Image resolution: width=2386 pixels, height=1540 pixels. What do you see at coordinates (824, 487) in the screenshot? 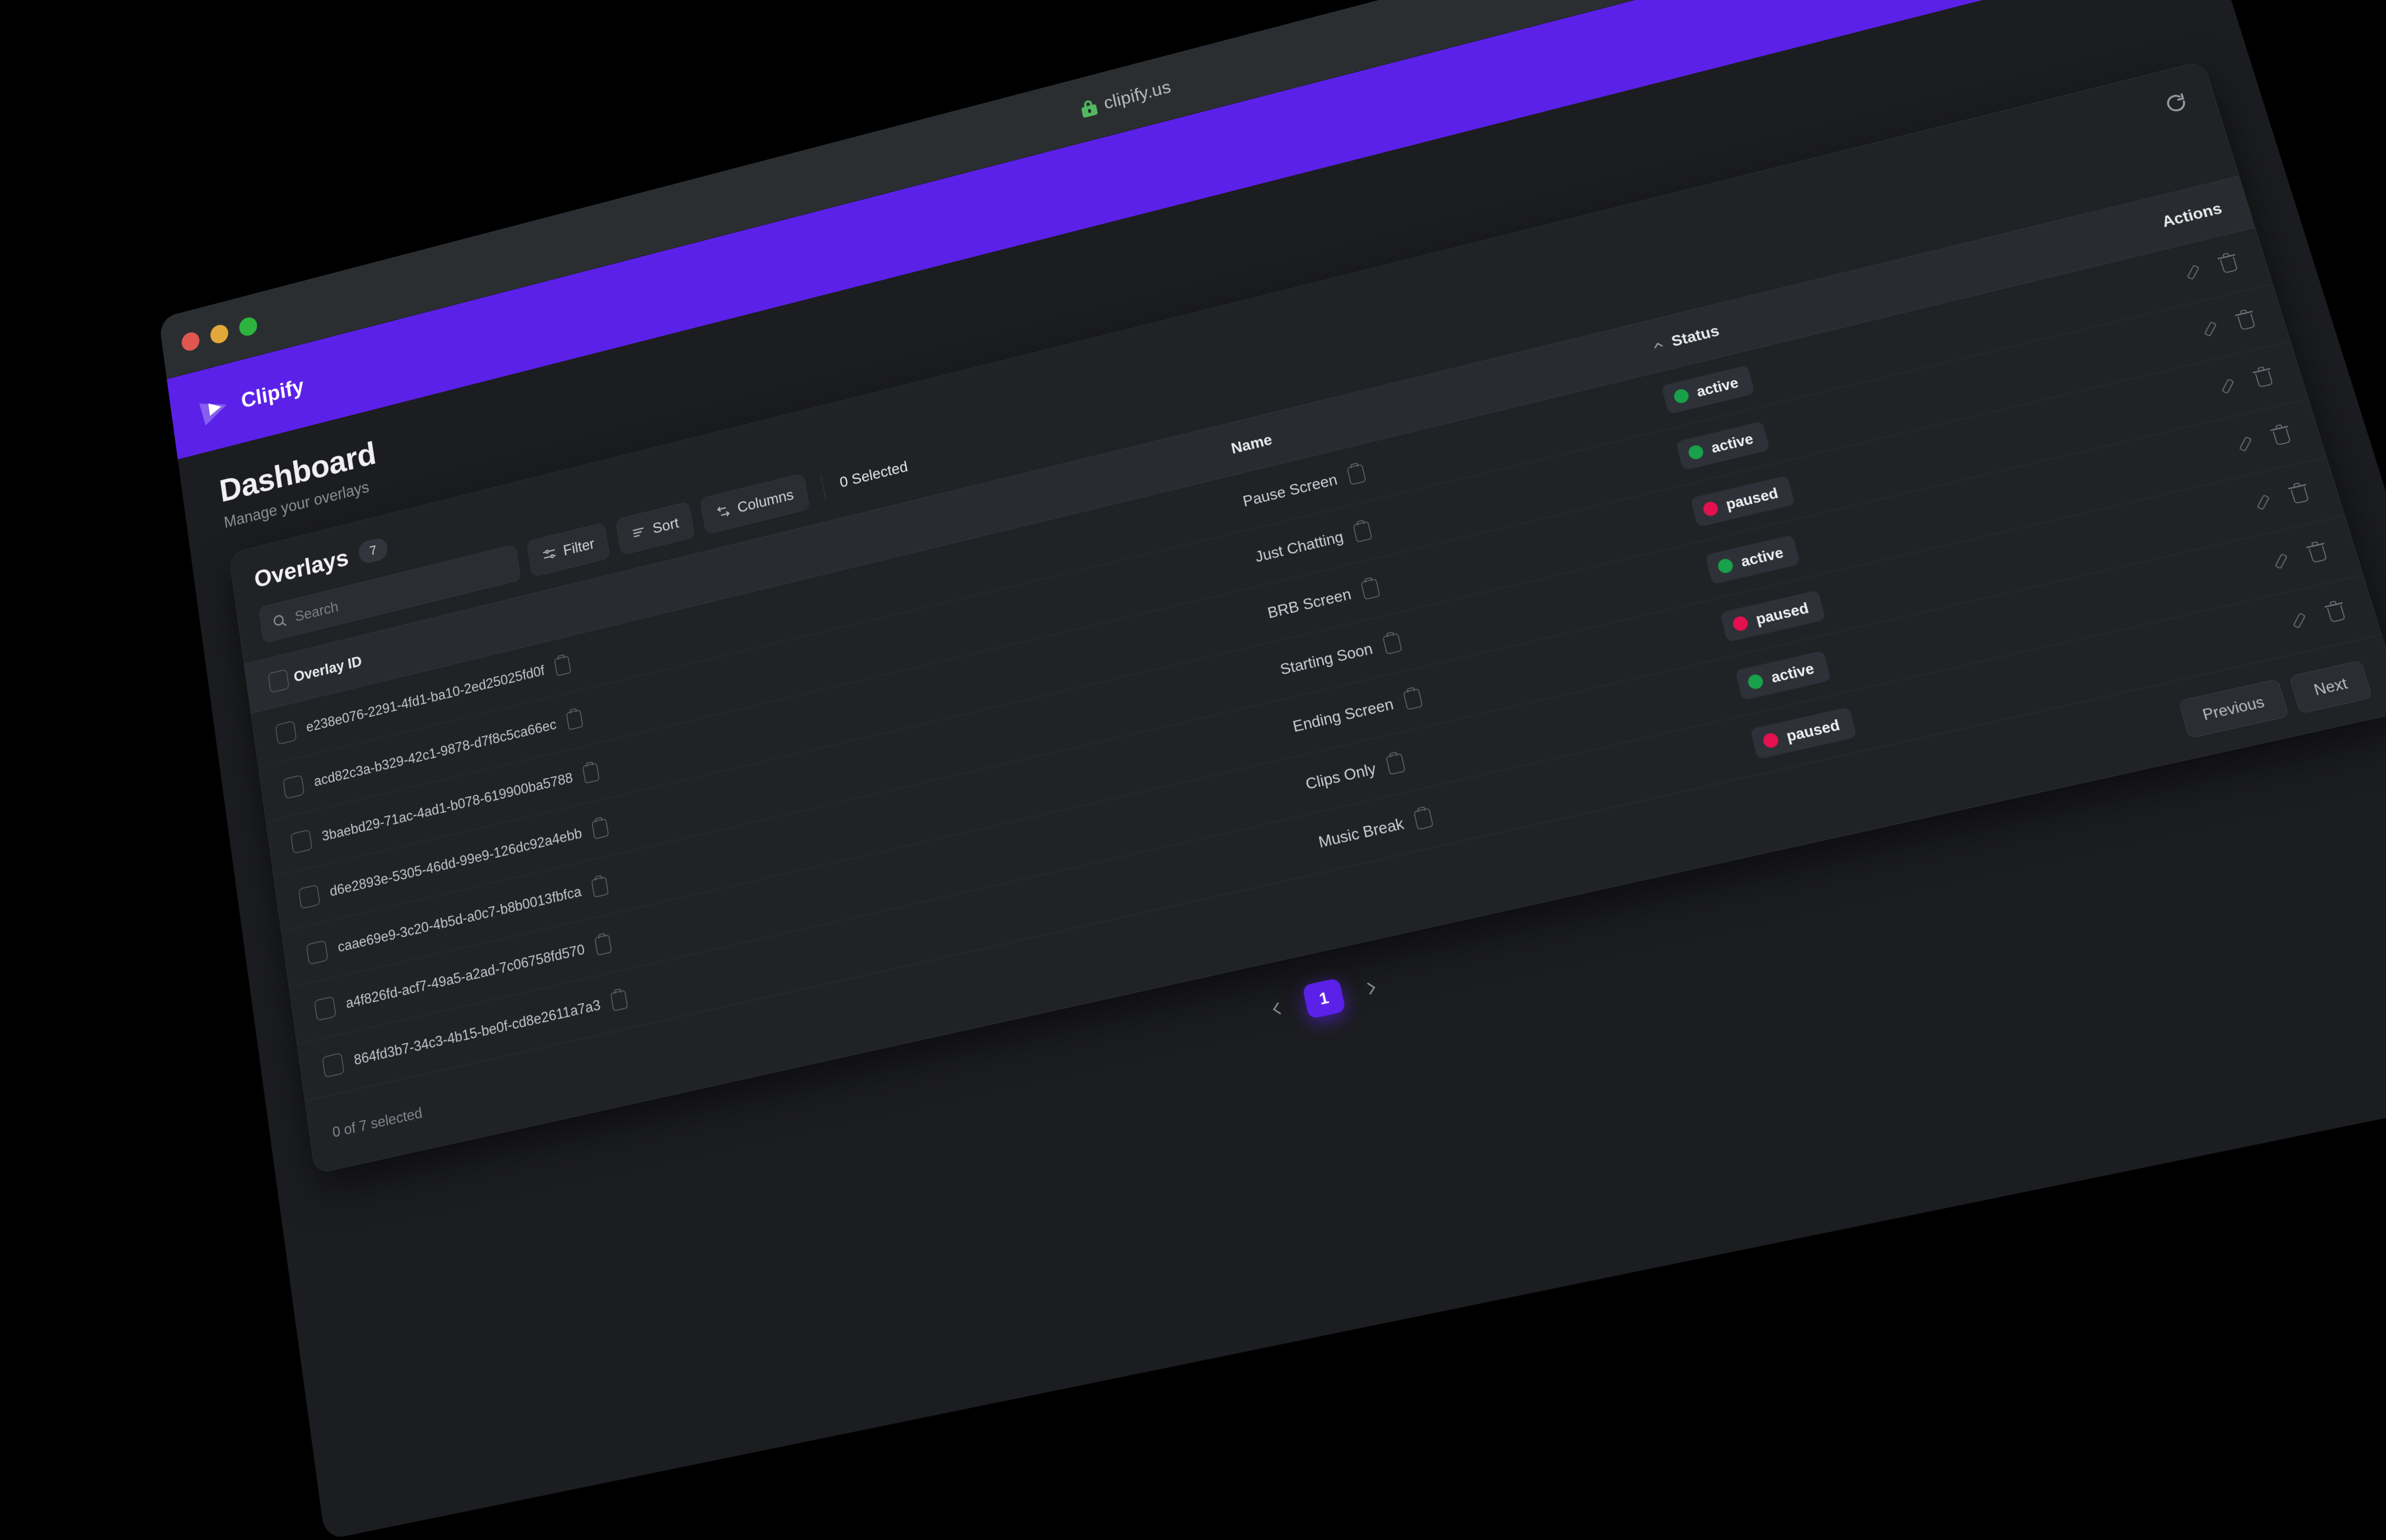
I see `toolbar-divider` at bounding box center [824, 487].